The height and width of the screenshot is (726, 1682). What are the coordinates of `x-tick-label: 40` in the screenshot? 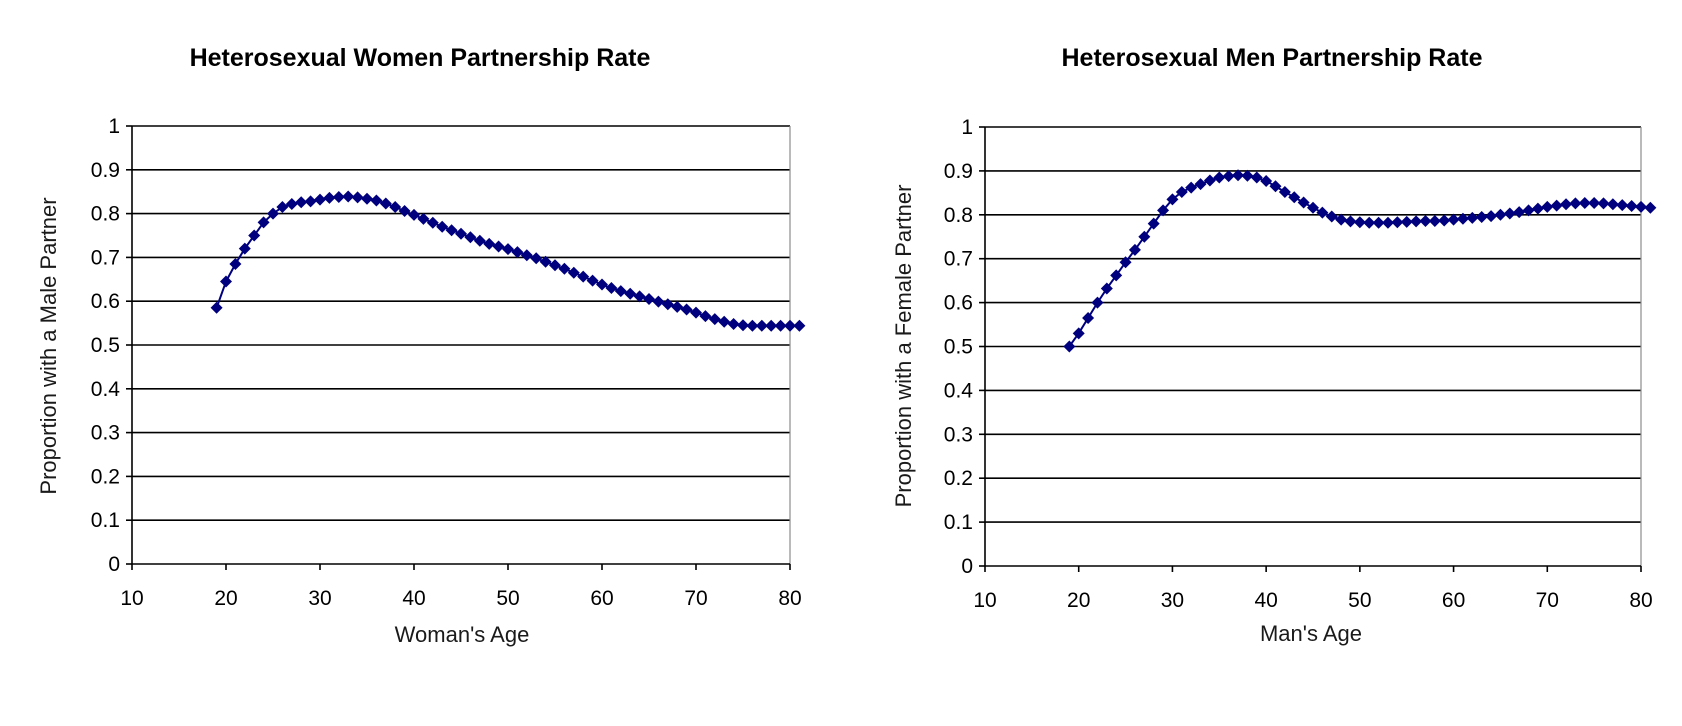 It's located at (1265, 600).